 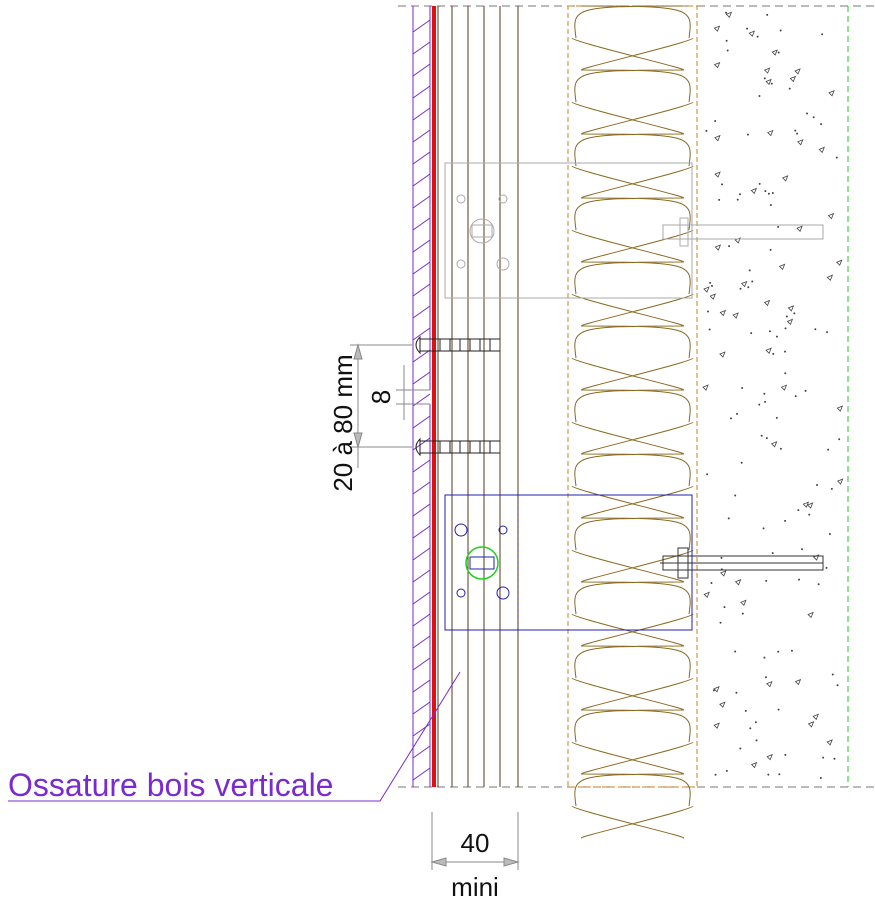 I want to click on insulation, so click(x=632, y=422).